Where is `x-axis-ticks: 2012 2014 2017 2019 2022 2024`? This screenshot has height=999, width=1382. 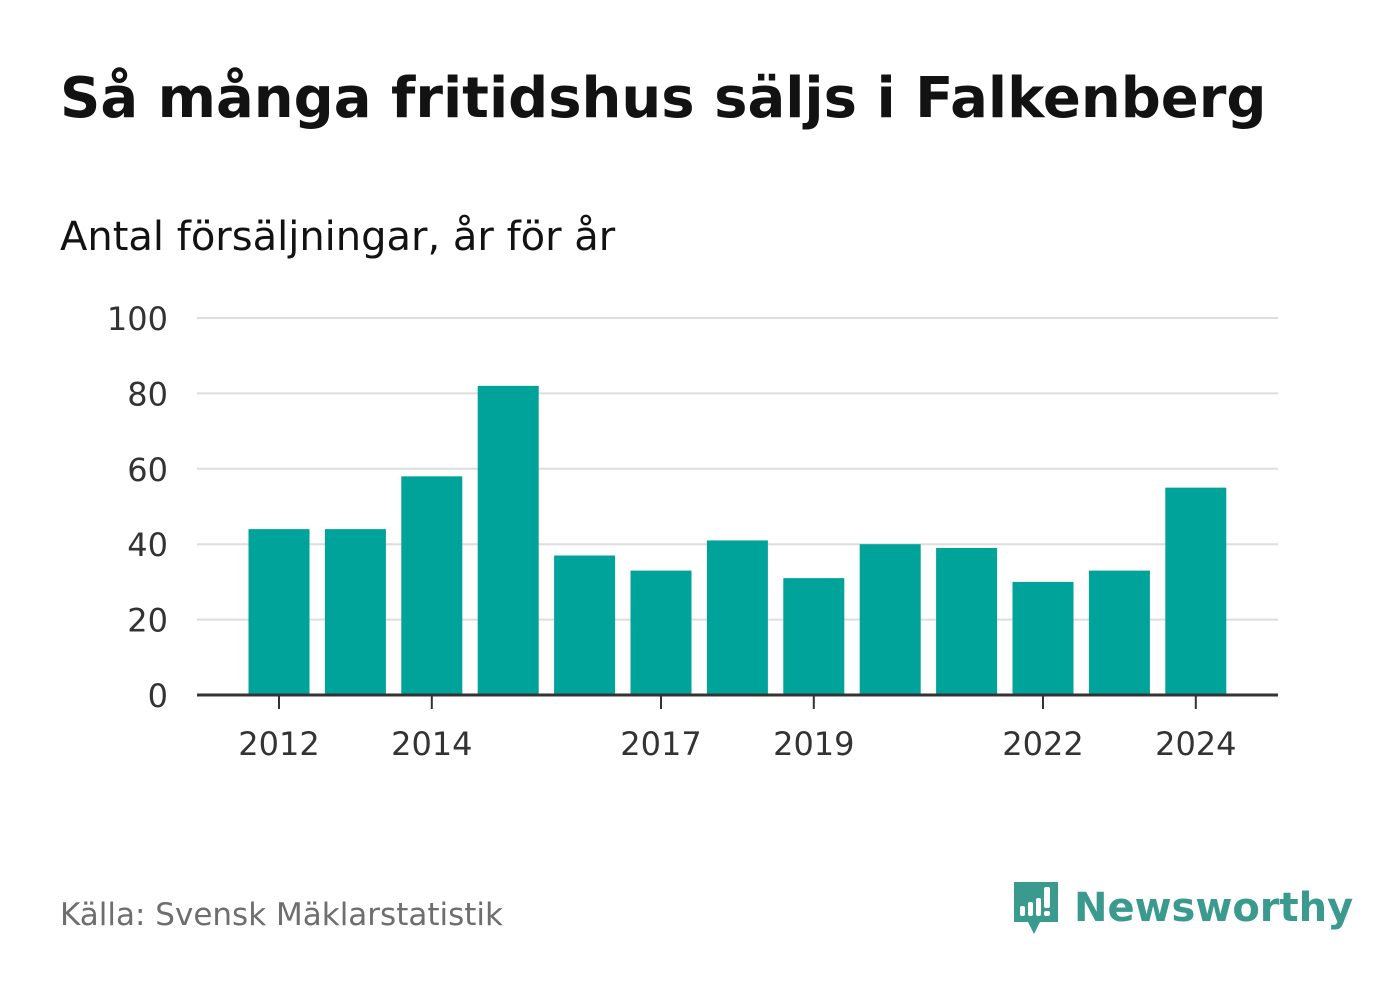
x-axis-ticks: 2012 2014 2017 2019 2022 2024 is located at coordinates (737, 729).